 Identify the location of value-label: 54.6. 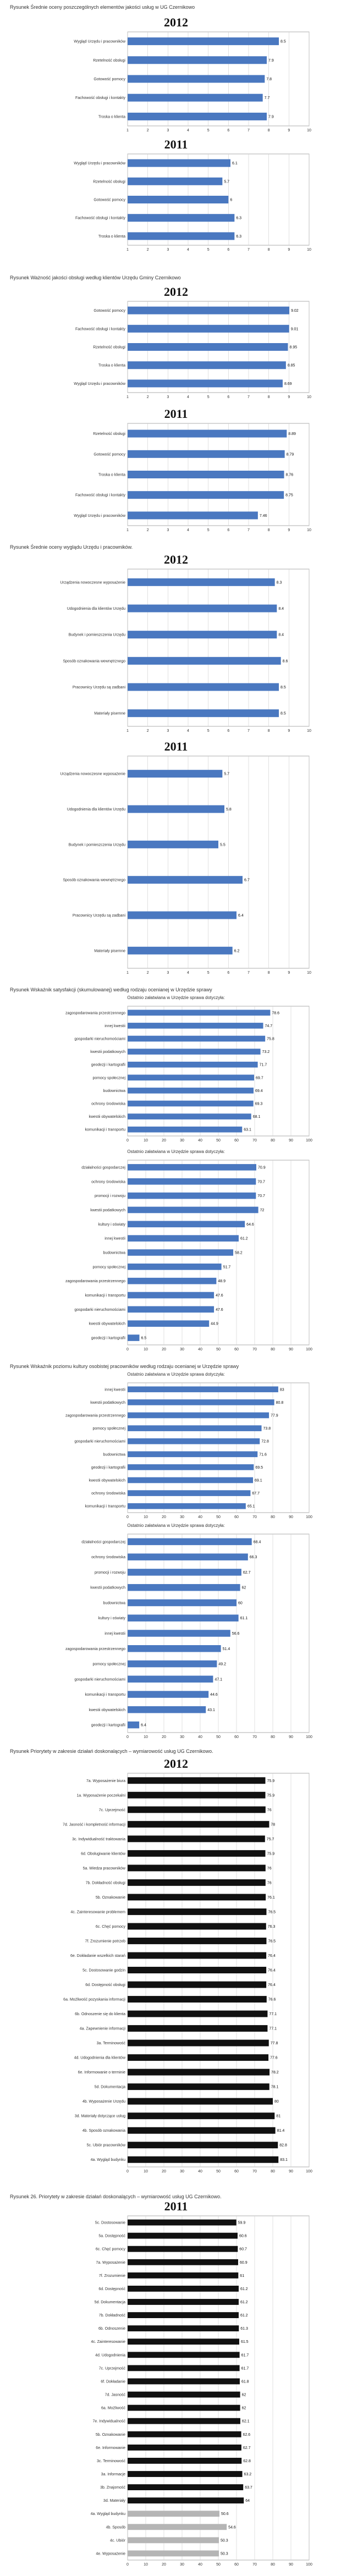
(232, 2527).